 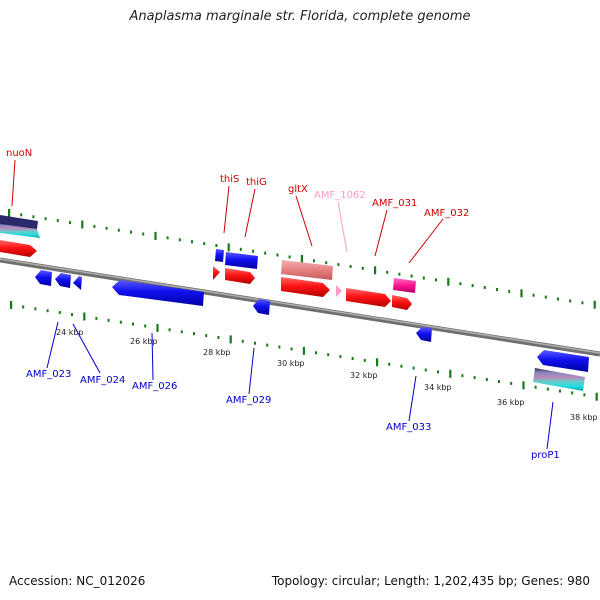 I want to click on kbp-label-34: 34 kbp, so click(x=438, y=387).